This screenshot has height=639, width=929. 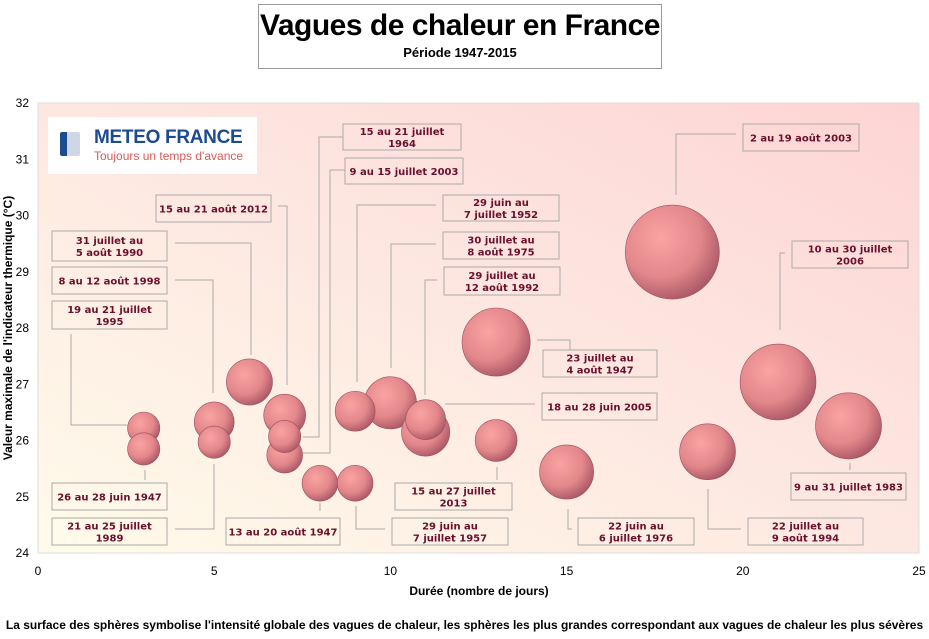 What do you see at coordinates (23, 216) in the screenshot?
I see `y-tick-label: 30` at bounding box center [23, 216].